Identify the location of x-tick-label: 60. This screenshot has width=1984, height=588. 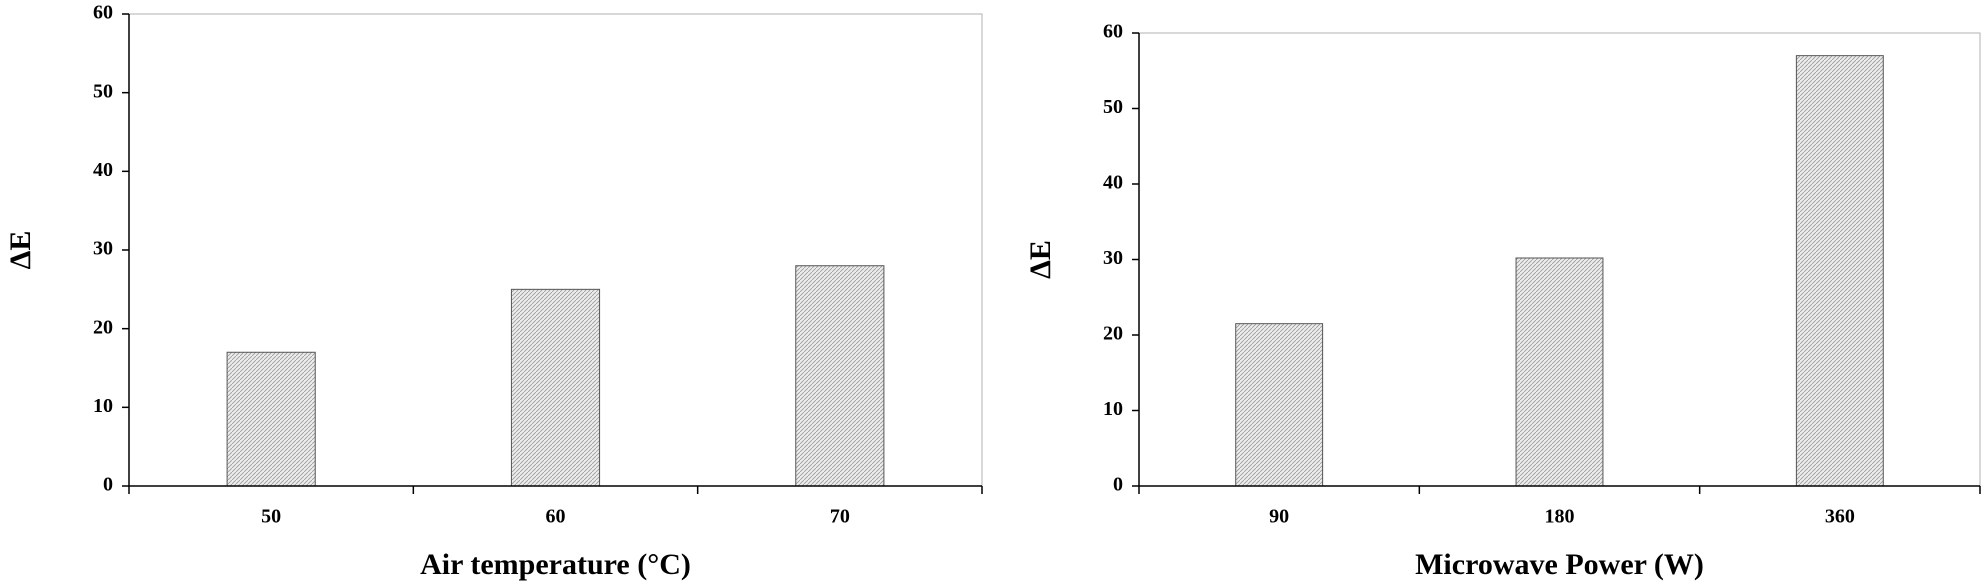
(556, 517).